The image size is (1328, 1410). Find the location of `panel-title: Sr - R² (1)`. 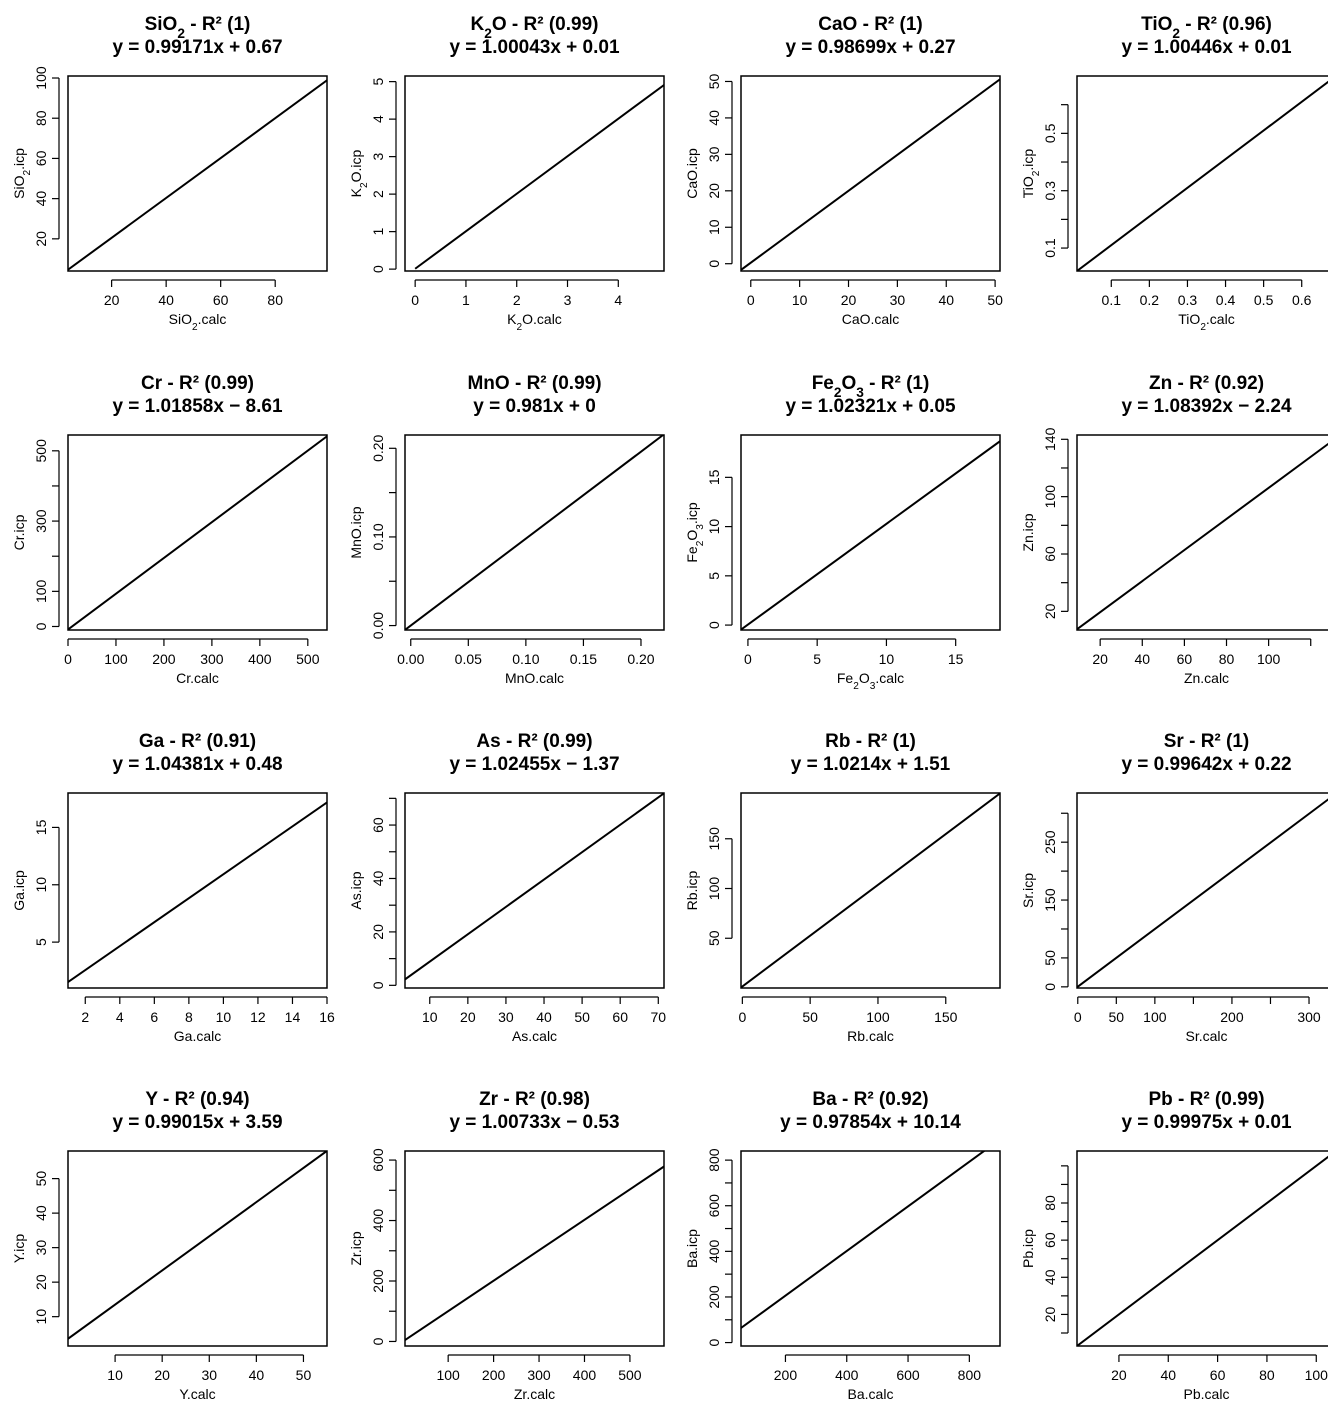

panel-title: Sr - R² (1) is located at coordinates (1207, 741).